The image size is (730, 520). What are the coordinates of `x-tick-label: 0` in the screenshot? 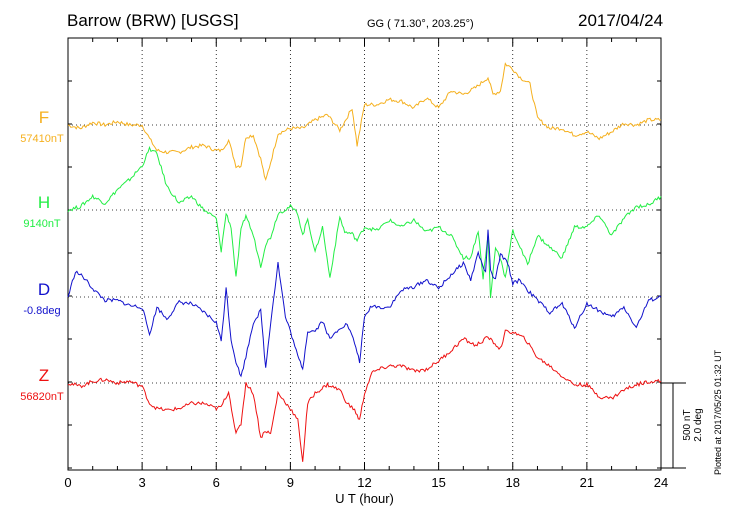 It's located at (67, 482).